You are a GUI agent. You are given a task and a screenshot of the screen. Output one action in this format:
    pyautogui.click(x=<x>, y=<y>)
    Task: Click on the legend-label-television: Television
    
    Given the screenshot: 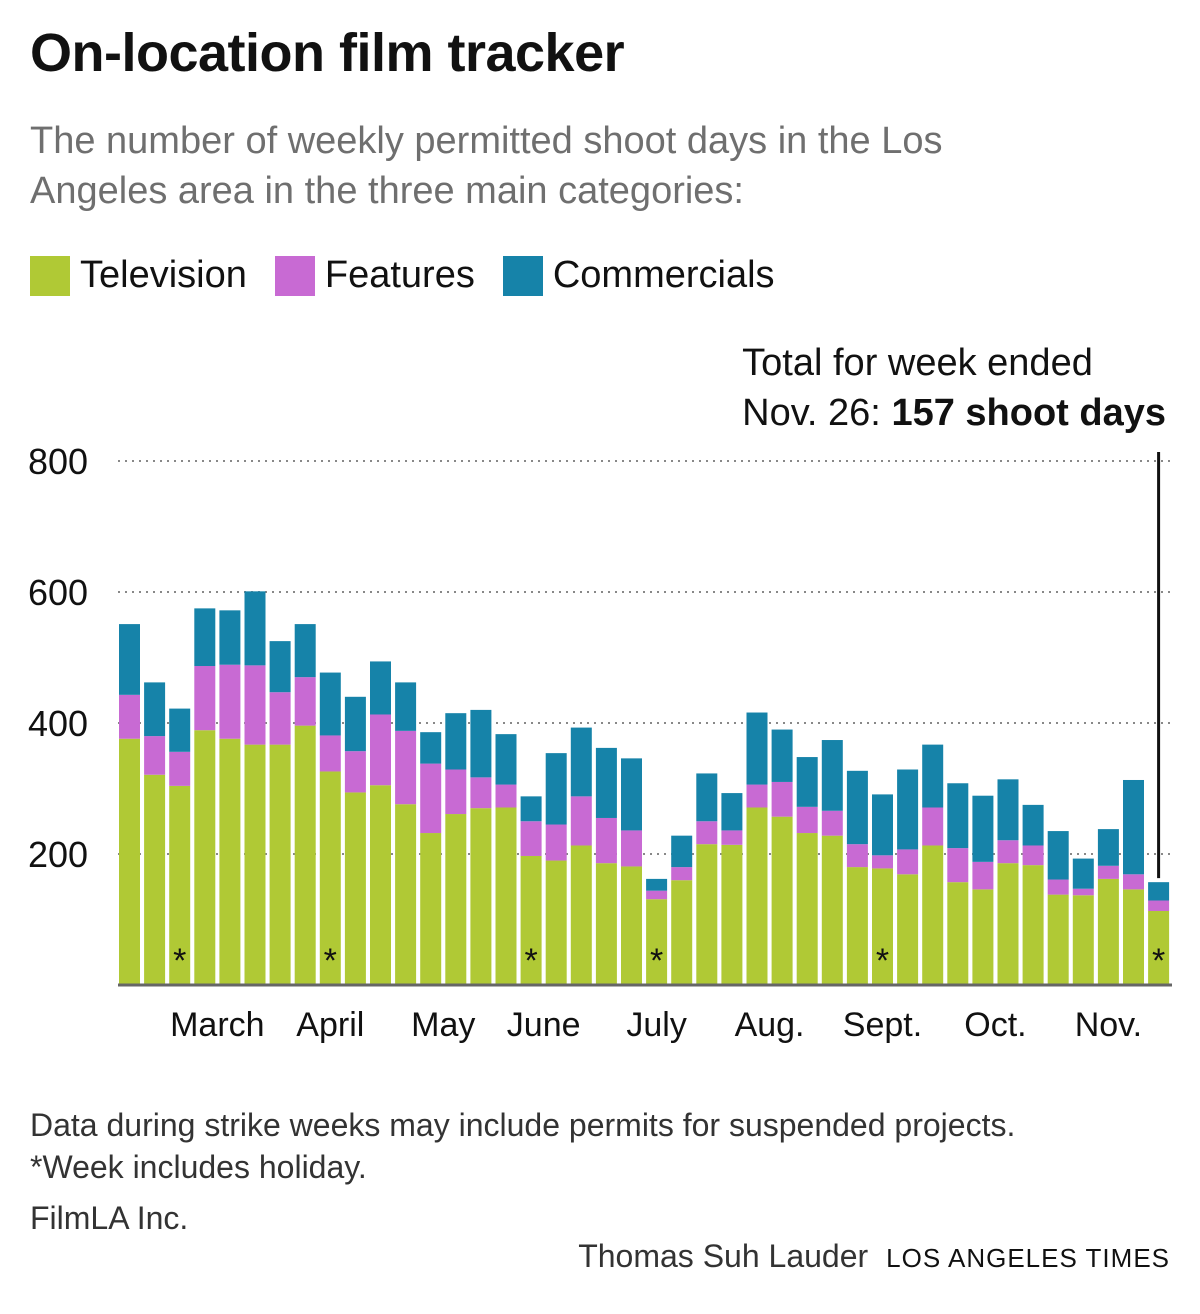 What is the action you would take?
    pyautogui.click(x=163, y=275)
    